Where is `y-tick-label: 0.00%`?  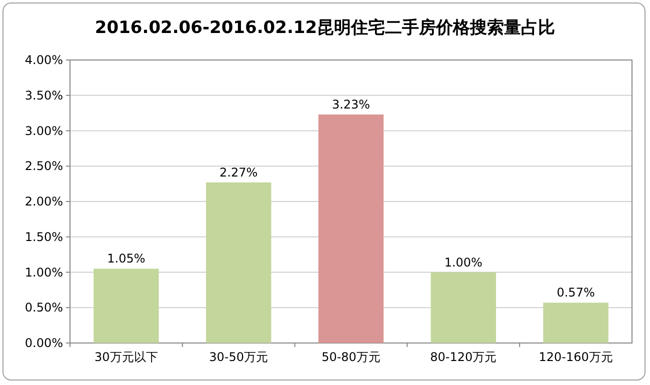
y-tick-label: 0.00% is located at coordinates (43, 343).